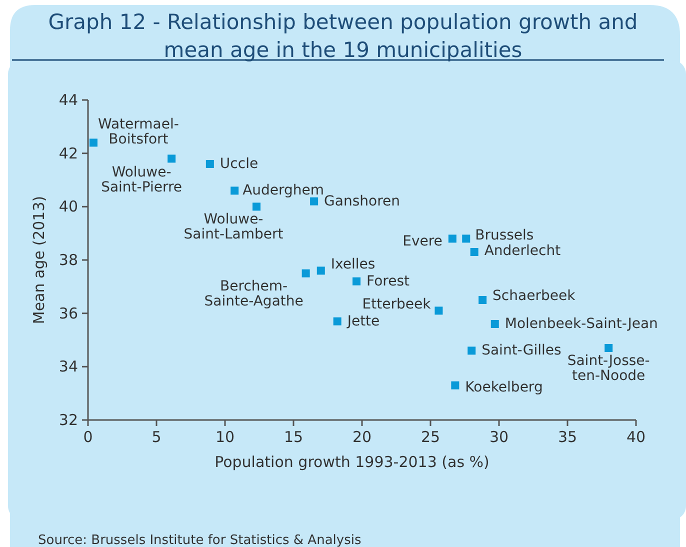 This screenshot has width=686, height=547. What do you see at coordinates (363, 321) in the screenshot?
I see `annotation: Jette` at bounding box center [363, 321].